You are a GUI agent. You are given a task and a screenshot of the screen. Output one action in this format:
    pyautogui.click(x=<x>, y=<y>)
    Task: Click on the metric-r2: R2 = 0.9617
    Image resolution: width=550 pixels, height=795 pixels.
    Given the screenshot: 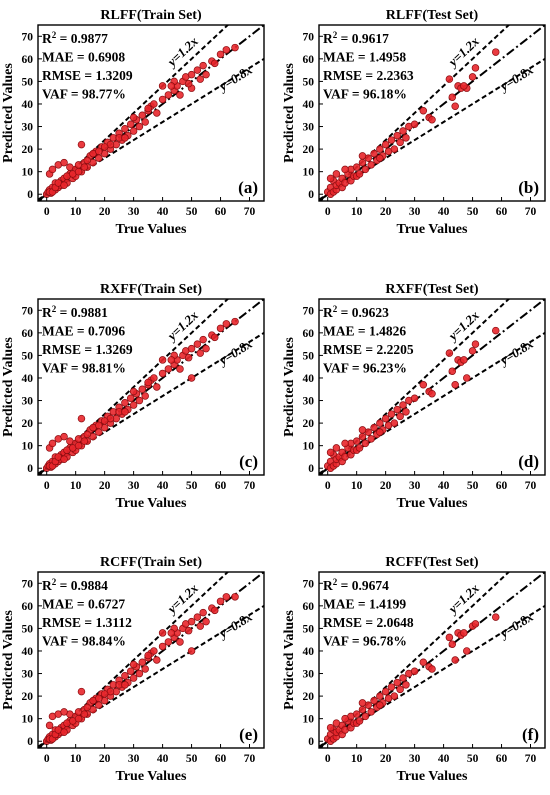 What is the action you would take?
    pyautogui.click(x=356, y=38)
    